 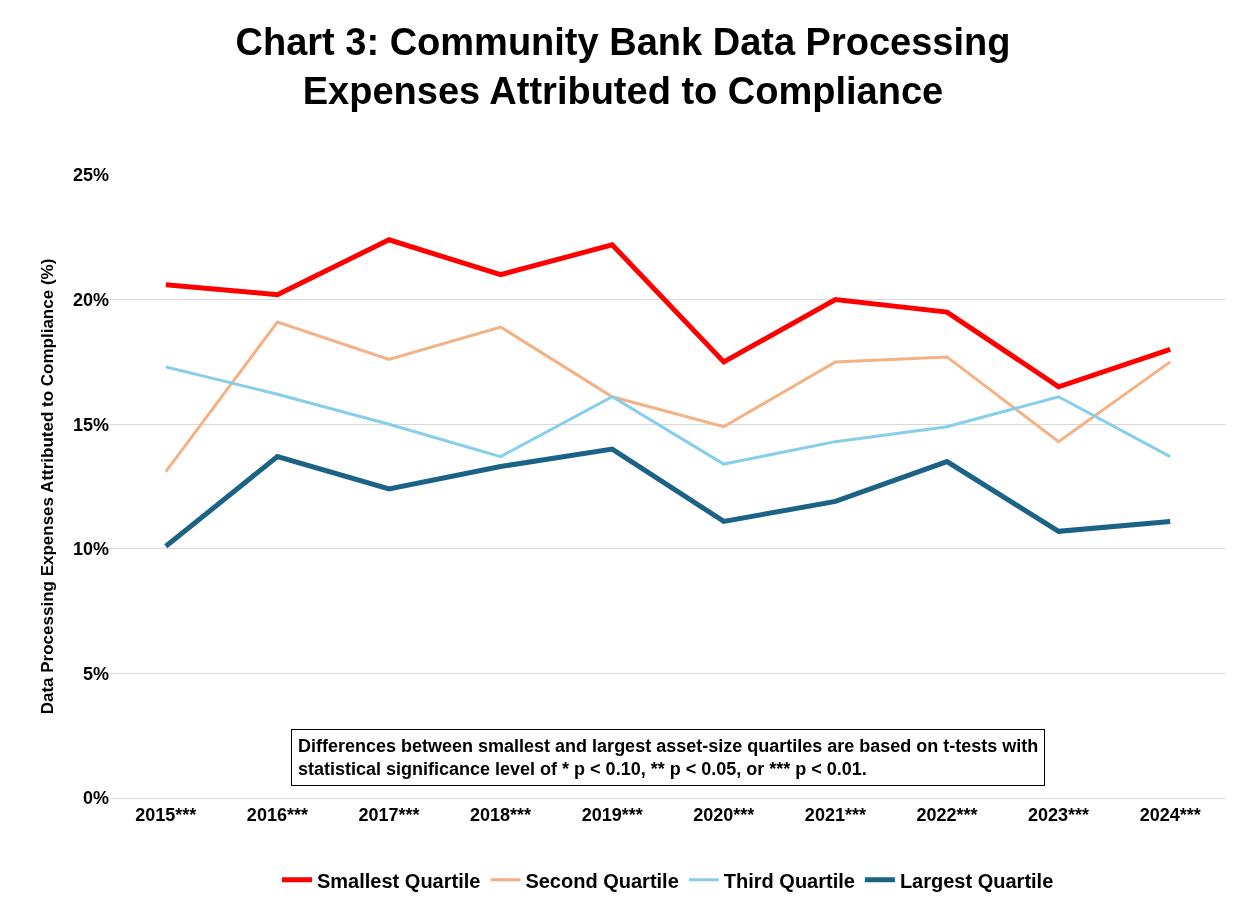 What do you see at coordinates (90, 299) in the screenshot?
I see `y-tick-label: 20%` at bounding box center [90, 299].